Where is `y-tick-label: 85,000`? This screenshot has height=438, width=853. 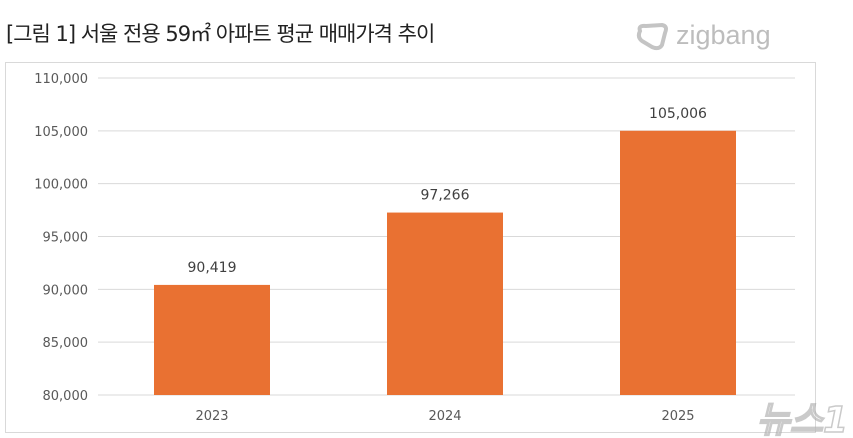
y-tick-label: 85,000 is located at coordinates (66, 343).